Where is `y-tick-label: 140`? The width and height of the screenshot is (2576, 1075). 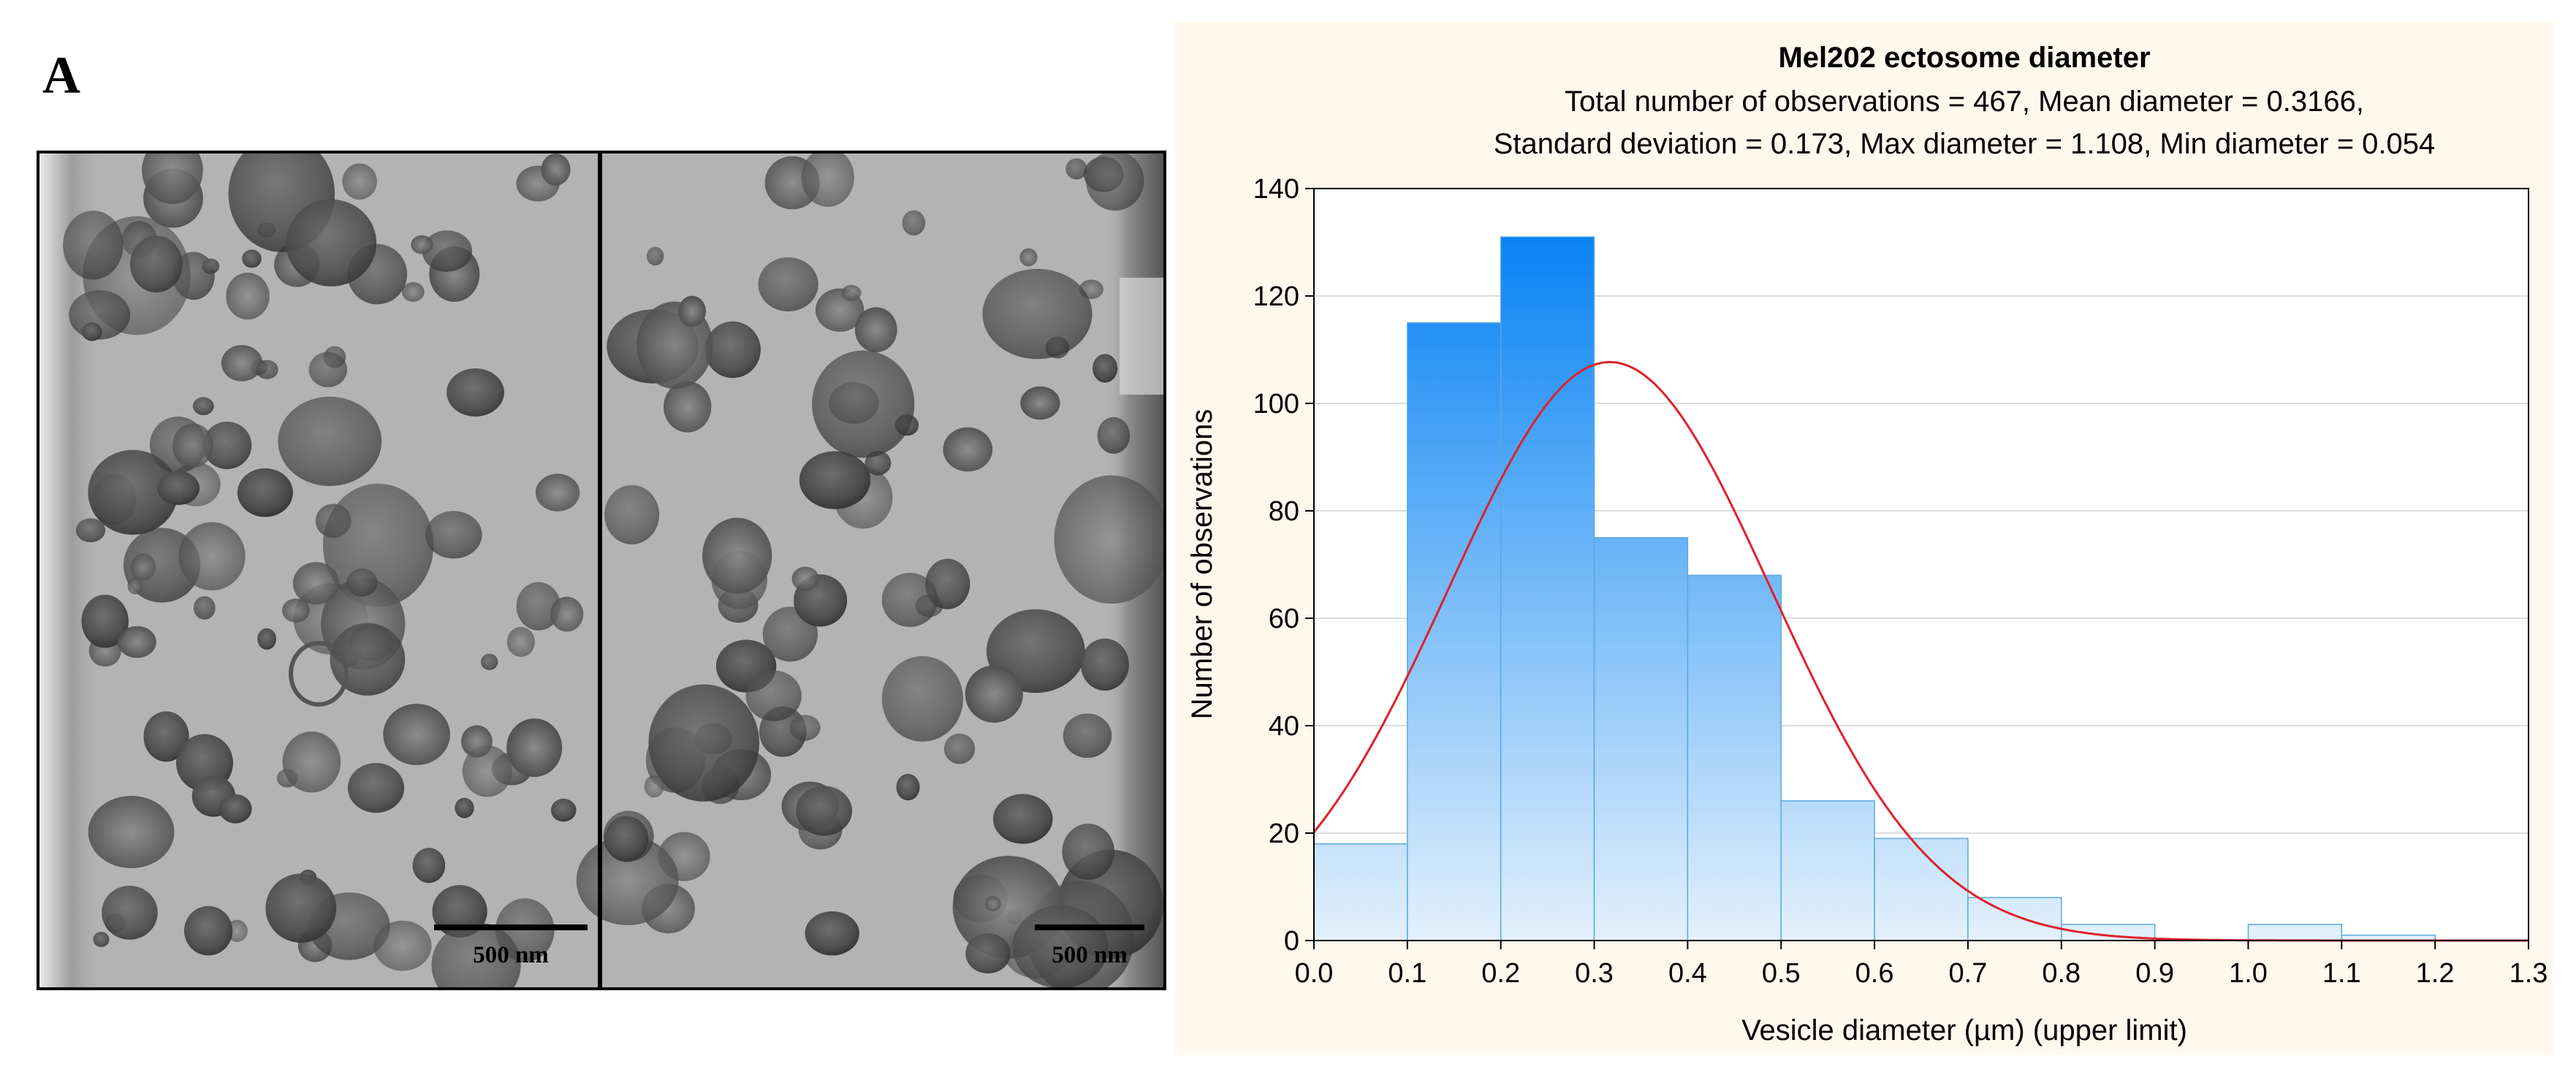
y-tick-label: 140 is located at coordinates (1276, 190).